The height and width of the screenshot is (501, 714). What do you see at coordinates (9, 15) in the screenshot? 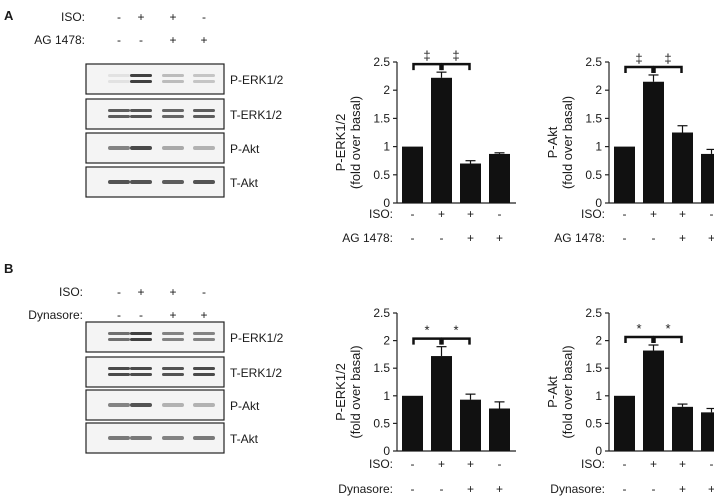
I see `panel-label-a: A` at bounding box center [9, 15].